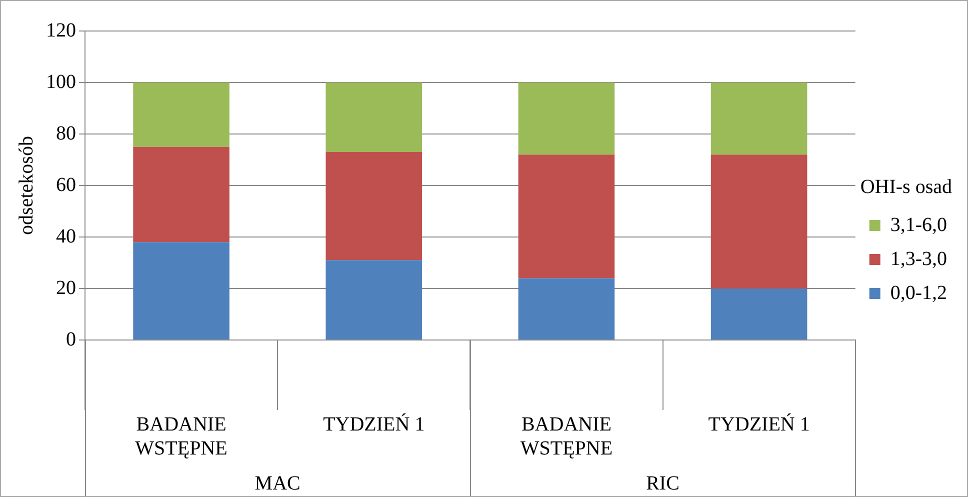 The image size is (968, 497). What do you see at coordinates (61, 81) in the screenshot?
I see `y-tick-label: 100` at bounding box center [61, 81].